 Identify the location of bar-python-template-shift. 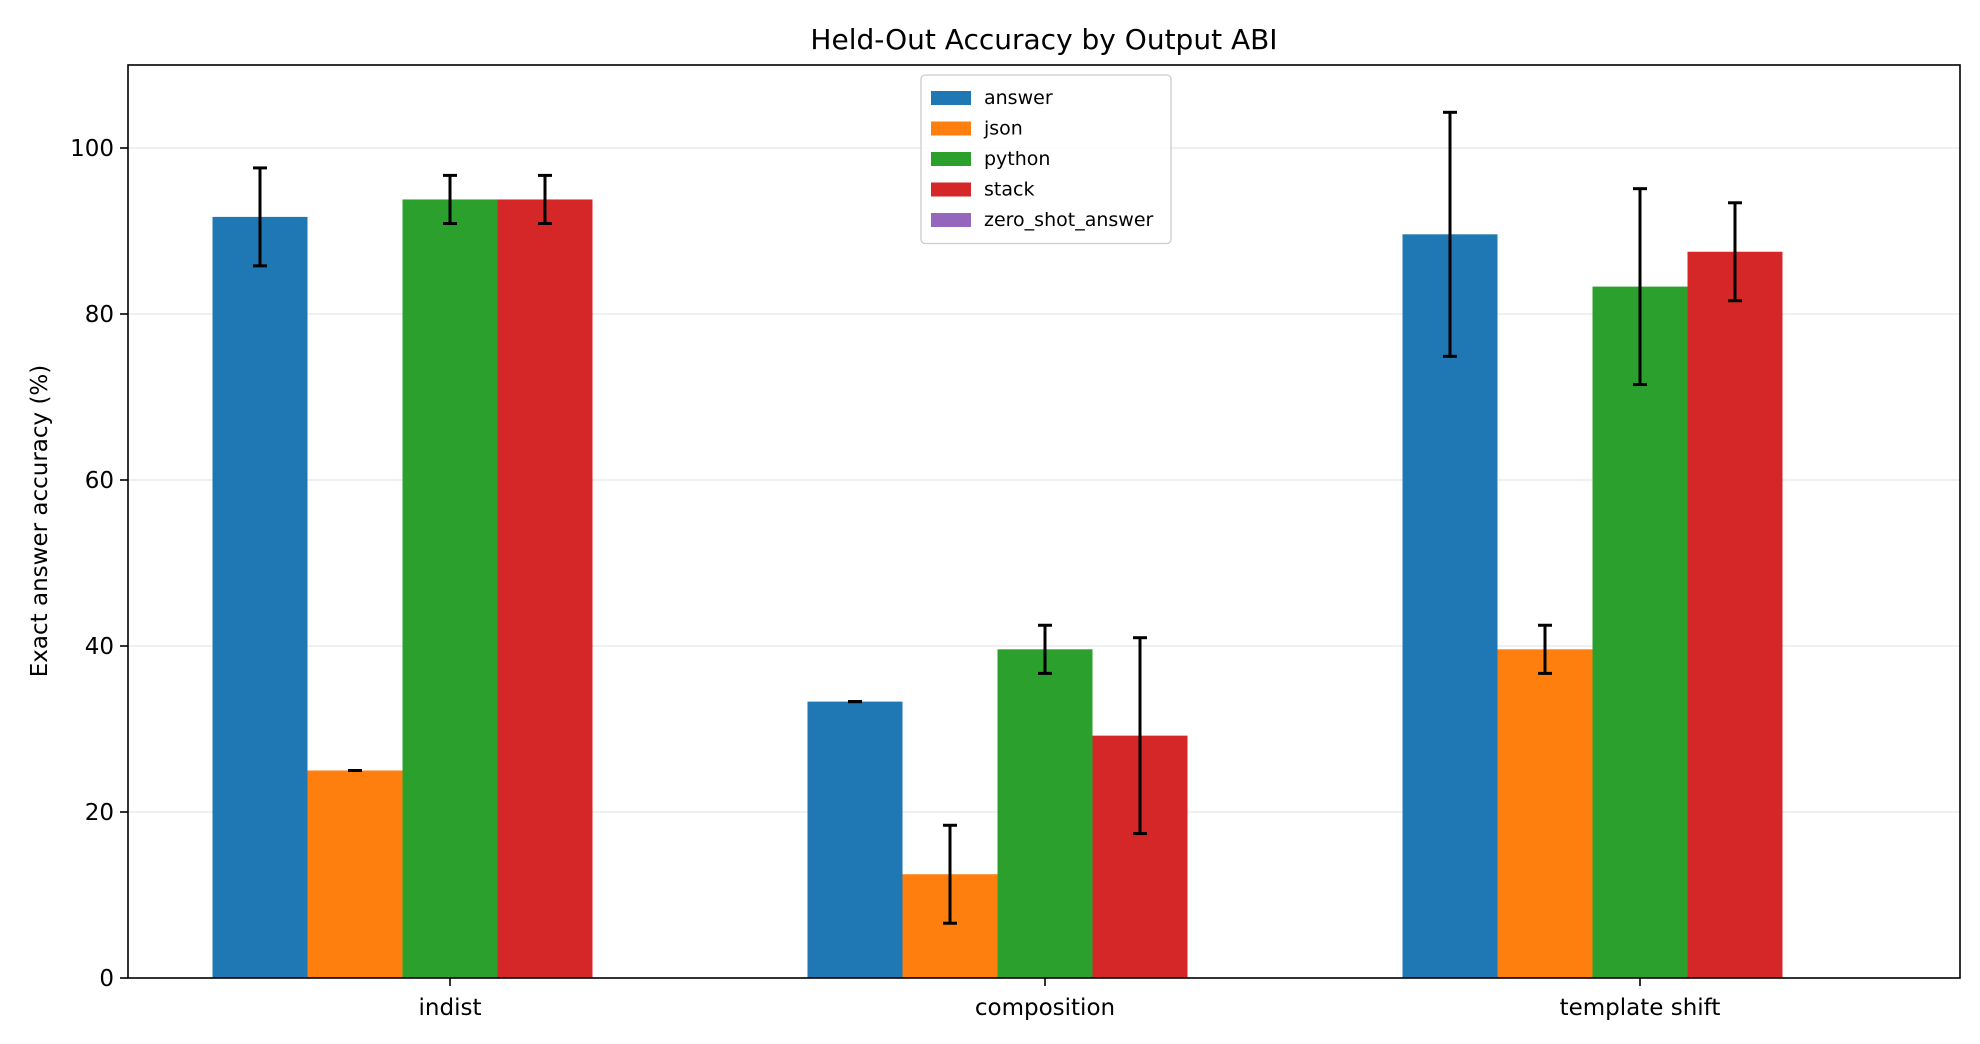
(1640, 632).